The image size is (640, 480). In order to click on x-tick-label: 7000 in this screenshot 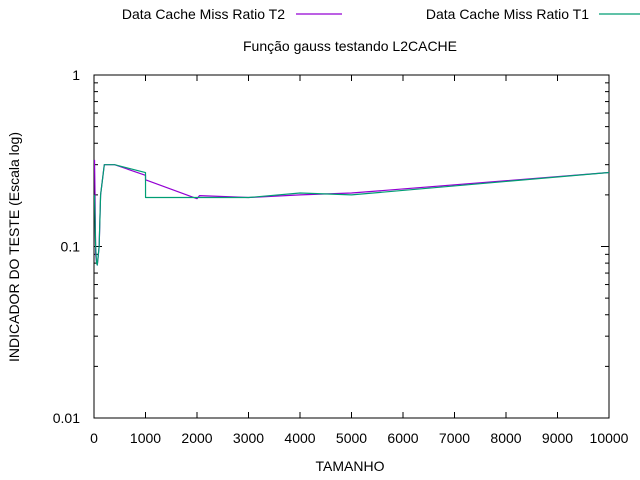, I will do `click(454, 438)`.